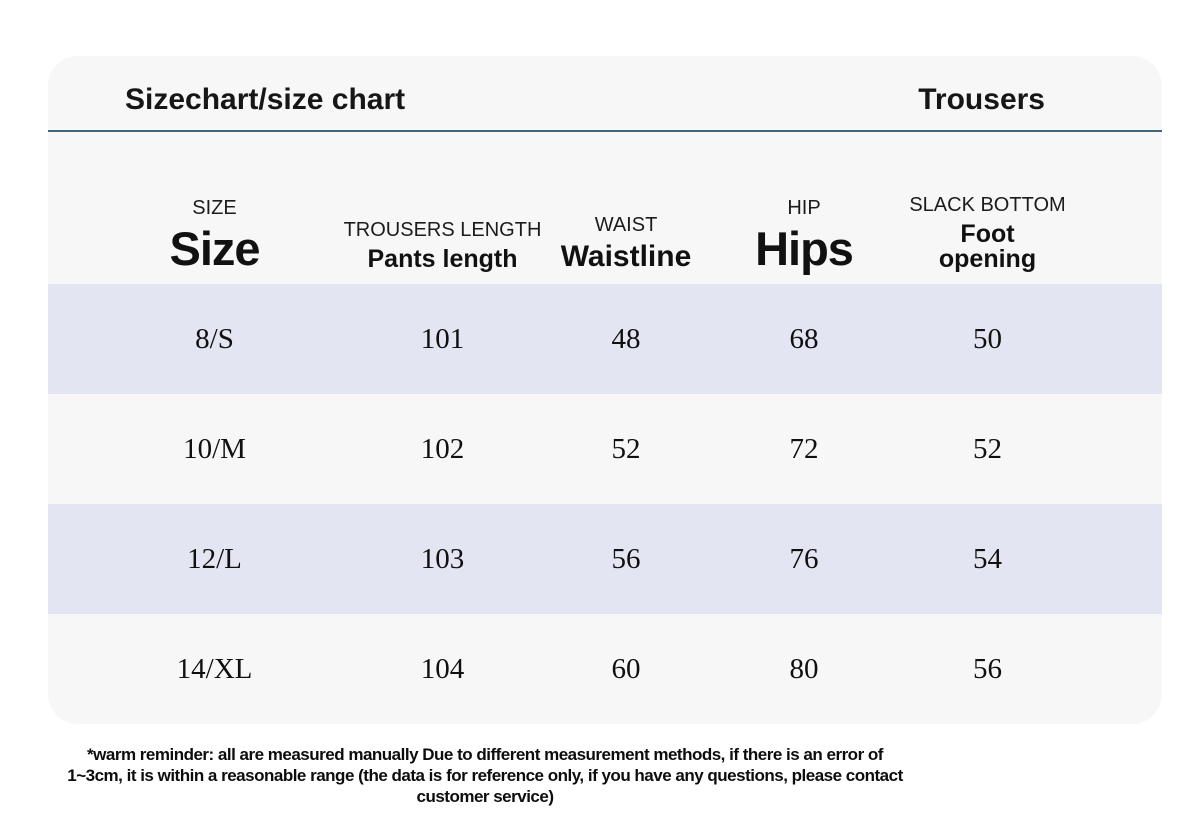 The width and height of the screenshot is (1200, 836). What do you see at coordinates (626, 225) in the screenshot?
I see `column-label-top: WAIST` at bounding box center [626, 225].